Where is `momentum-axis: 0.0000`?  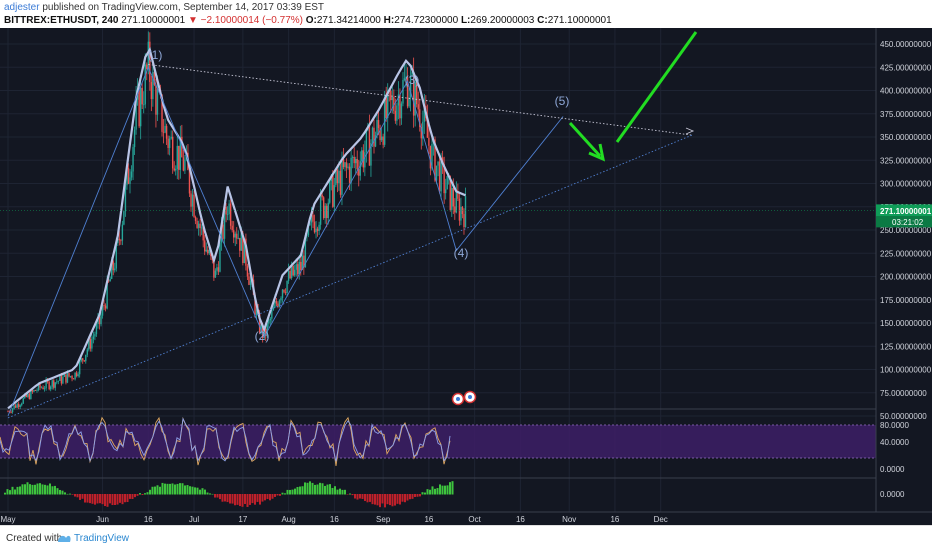 momentum-axis: 0.0000 is located at coordinates (892, 494).